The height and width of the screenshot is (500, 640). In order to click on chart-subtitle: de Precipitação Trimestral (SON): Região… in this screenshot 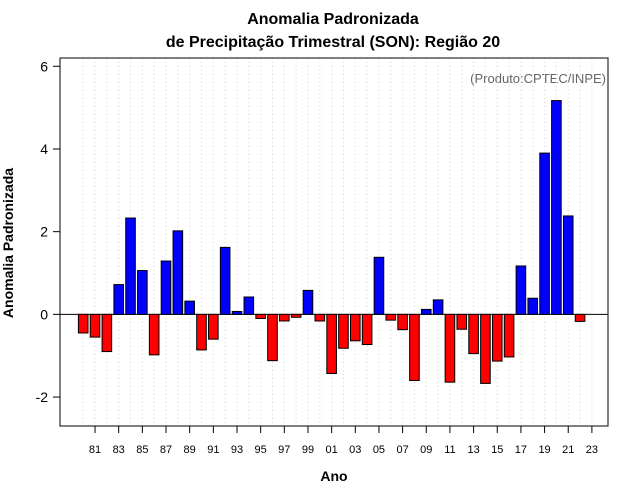, I will do `click(333, 42)`.